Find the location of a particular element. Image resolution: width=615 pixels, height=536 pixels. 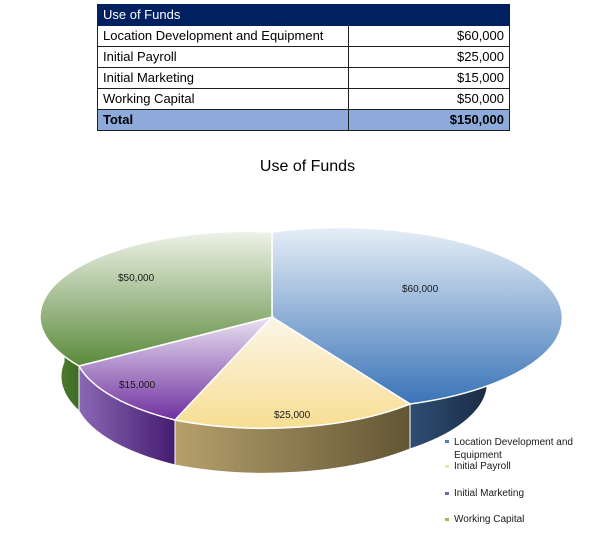

legend-item-working-capital: Working Capital is located at coordinates (484, 519).